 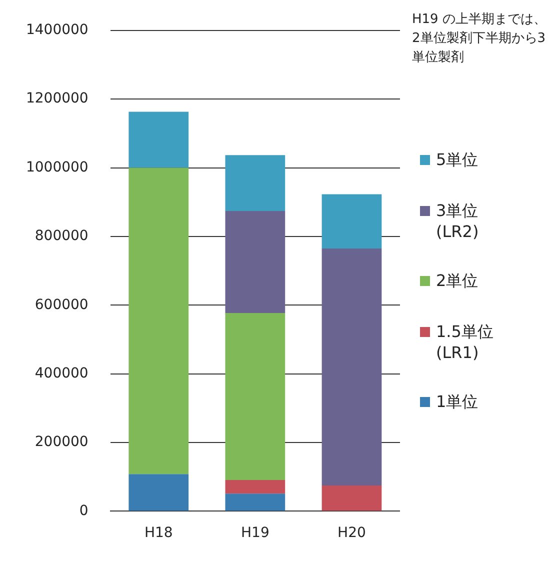 What do you see at coordinates (158, 533) in the screenshot?
I see `x-tick-label: H18` at bounding box center [158, 533].